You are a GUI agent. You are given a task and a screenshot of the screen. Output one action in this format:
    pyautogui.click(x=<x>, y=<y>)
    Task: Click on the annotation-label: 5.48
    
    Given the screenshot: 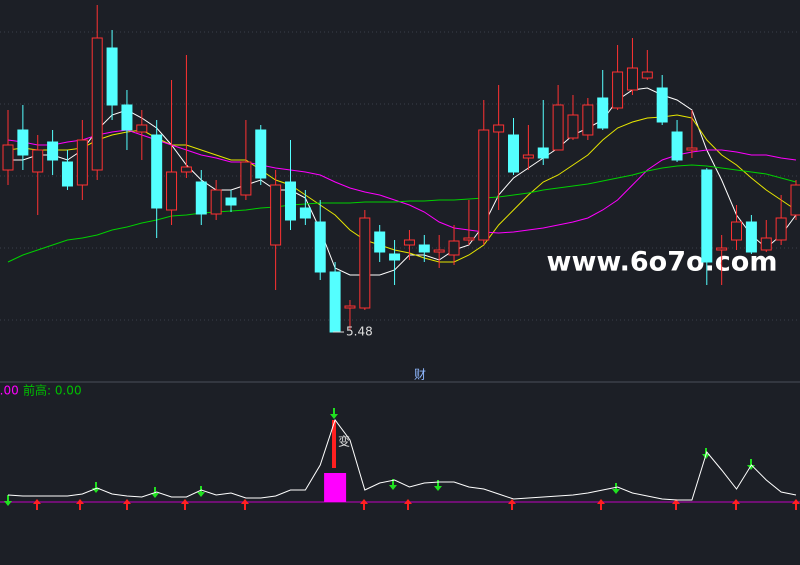 What is the action you would take?
    pyautogui.click(x=359, y=332)
    